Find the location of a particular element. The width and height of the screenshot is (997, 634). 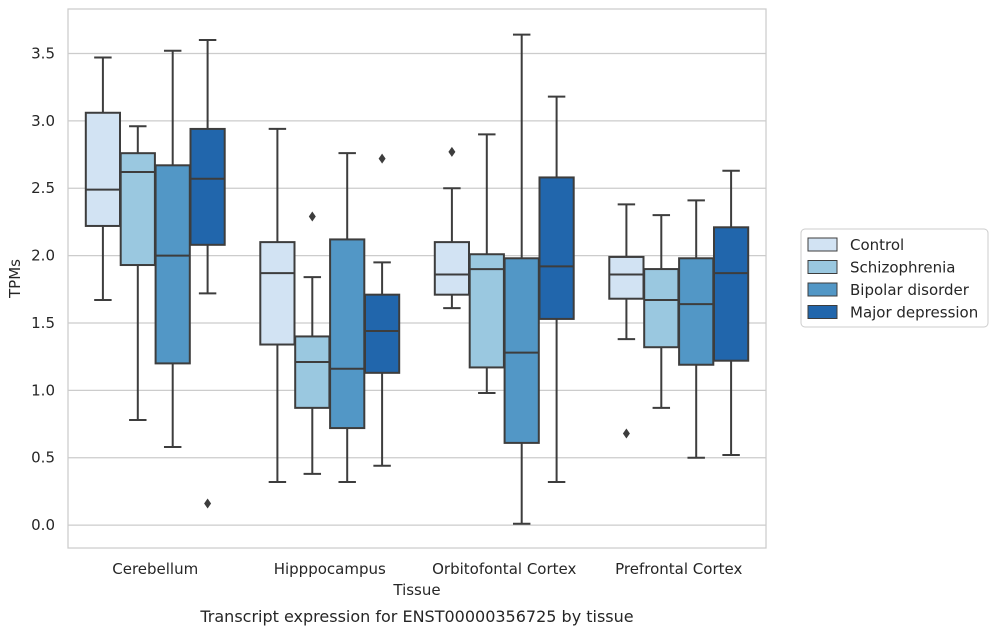

legend-label: Schizophrenia is located at coordinates (902, 268).